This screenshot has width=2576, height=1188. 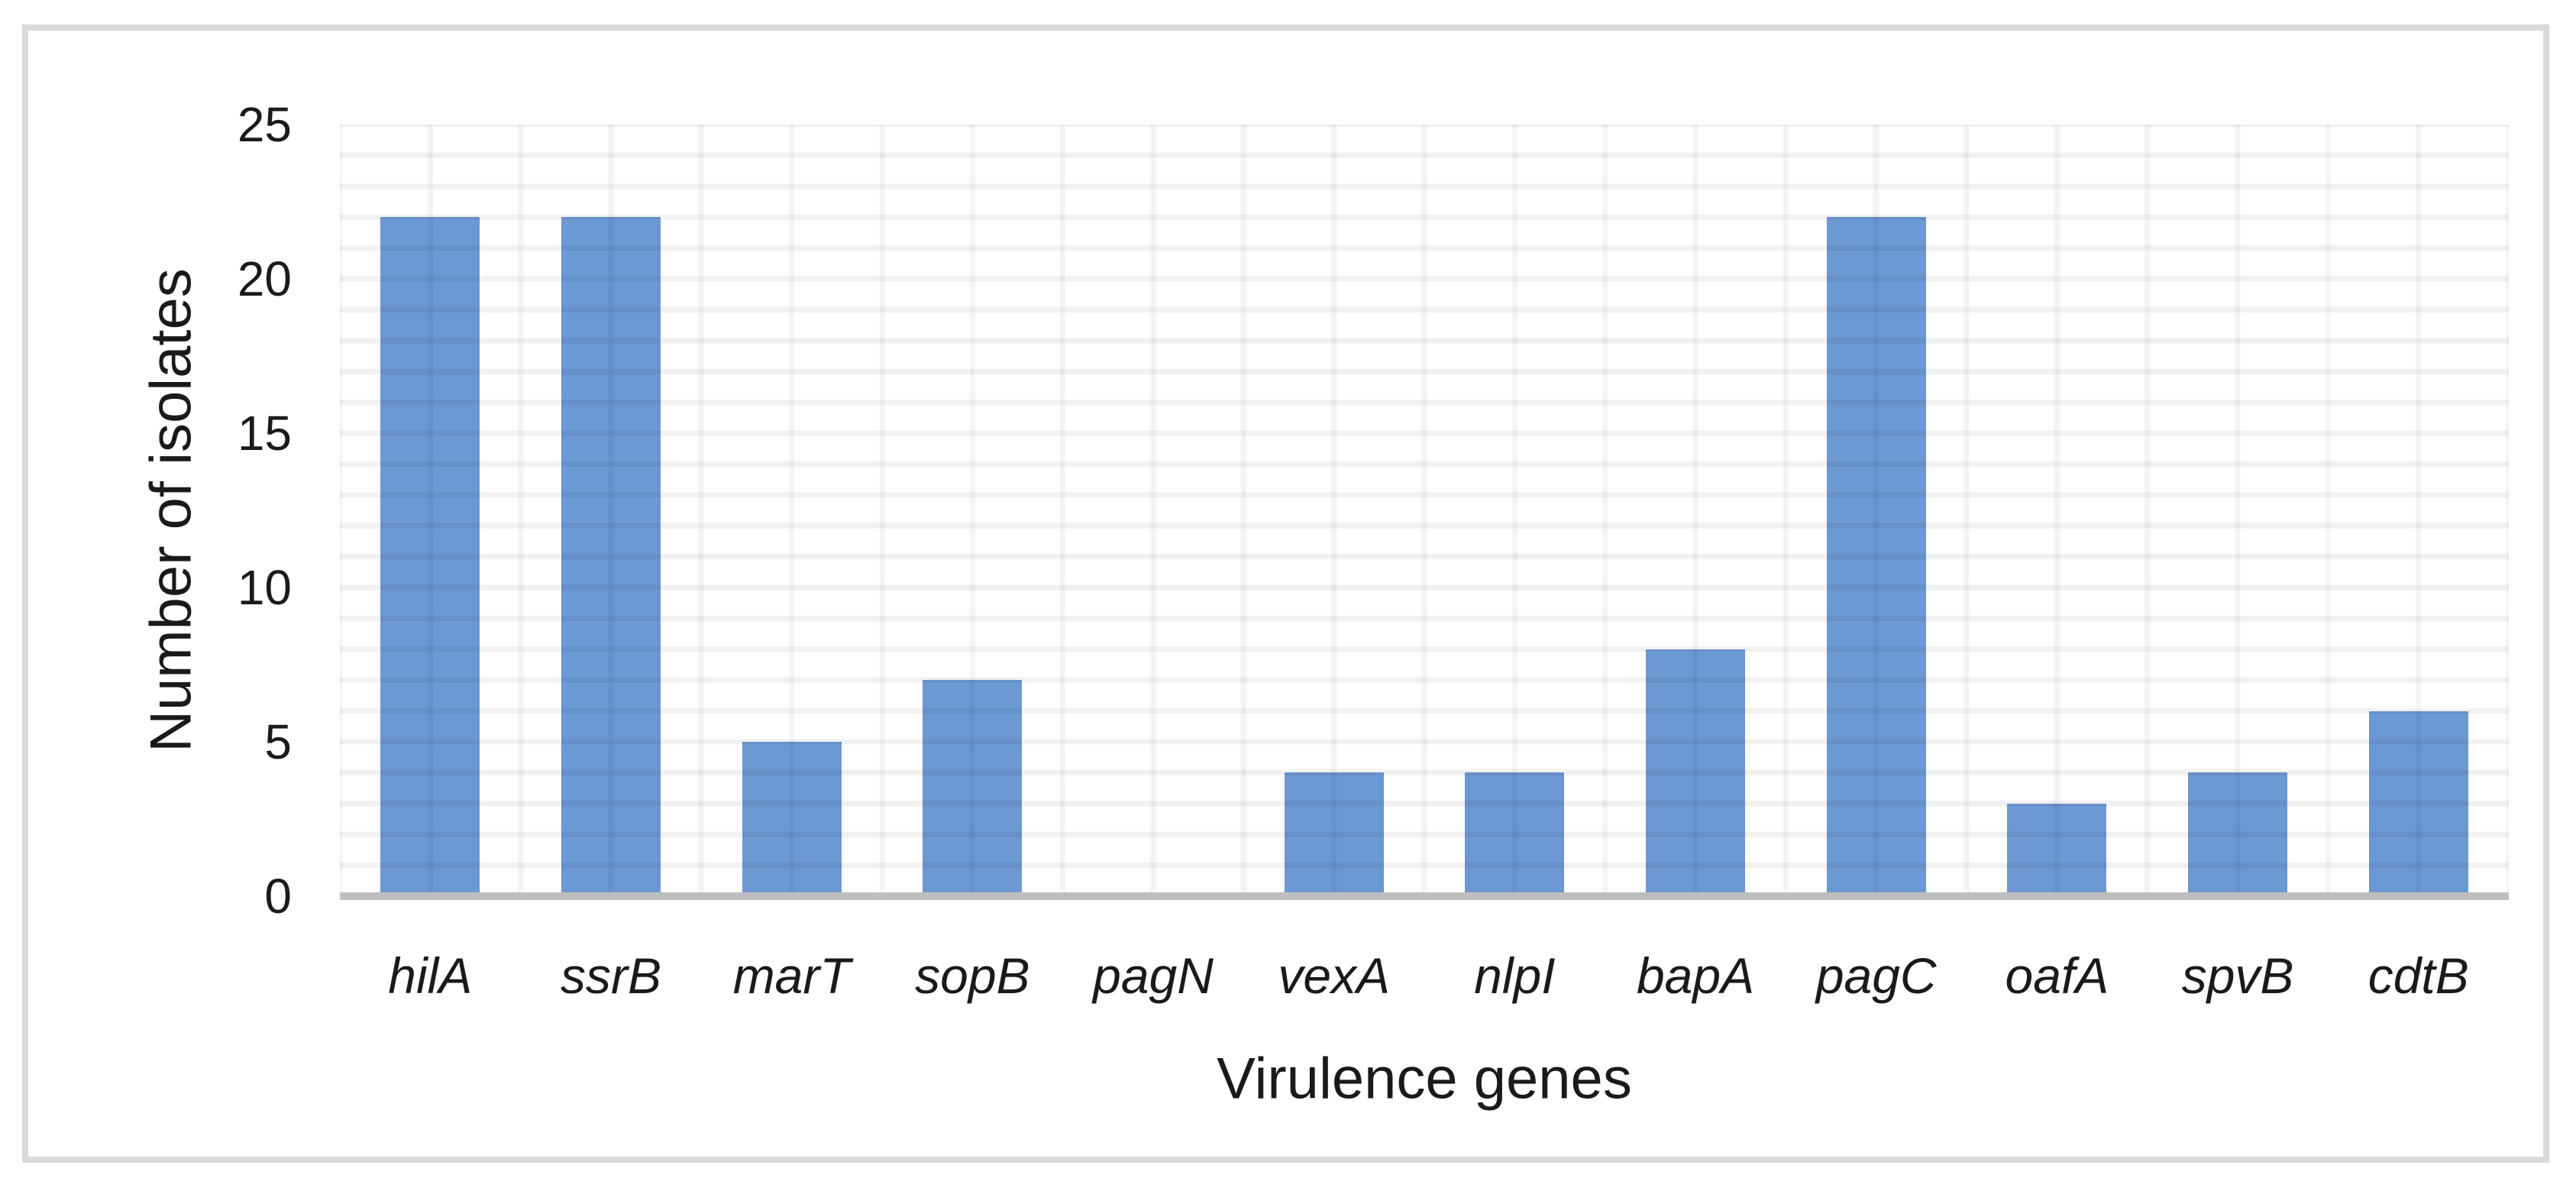 I want to click on bar-ssrB, so click(x=611, y=556).